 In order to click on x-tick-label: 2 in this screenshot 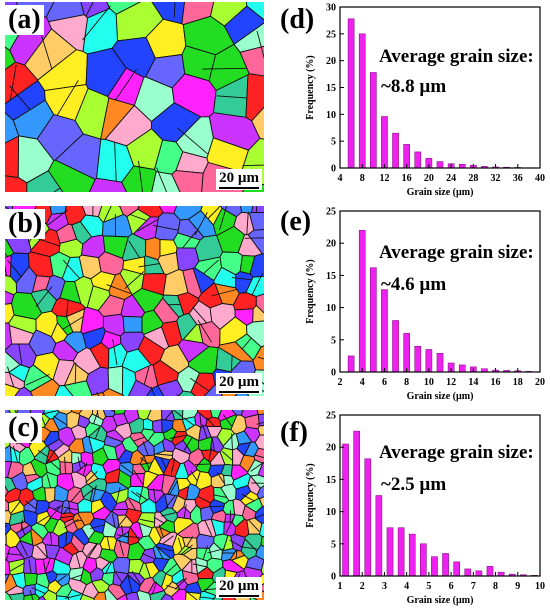, I will do `click(362, 586)`.